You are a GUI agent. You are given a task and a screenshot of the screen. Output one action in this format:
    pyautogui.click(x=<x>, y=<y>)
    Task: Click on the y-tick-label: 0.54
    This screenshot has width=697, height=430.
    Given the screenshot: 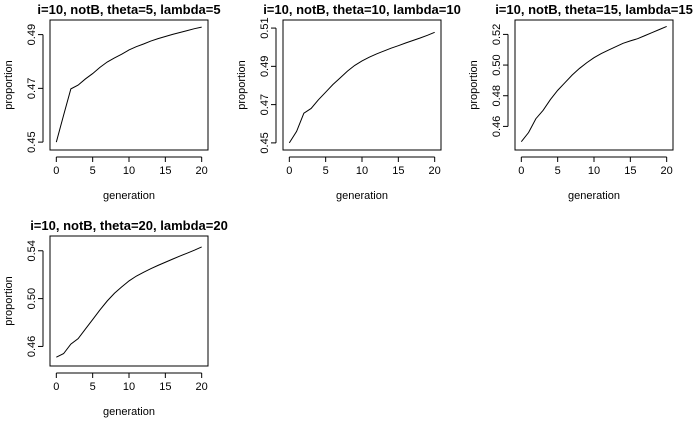 What is the action you would take?
    pyautogui.click(x=32, y=250)
    